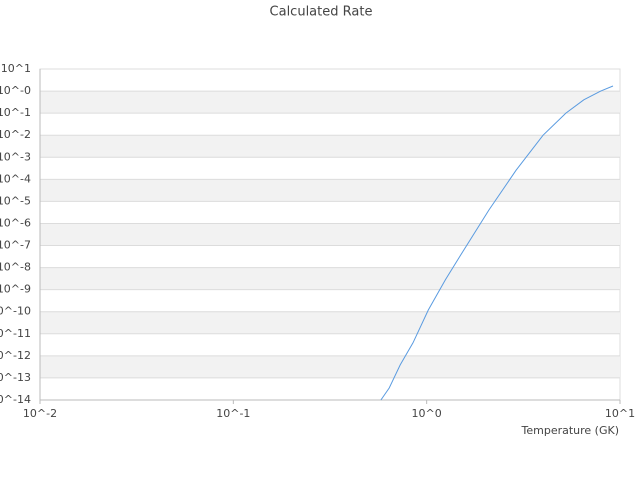 The width and height of the screenshot is (640, 480). Describe the element at coordinates (15, 178) in the screenshot. I see `y-tick-label: 10^-4` at that location.